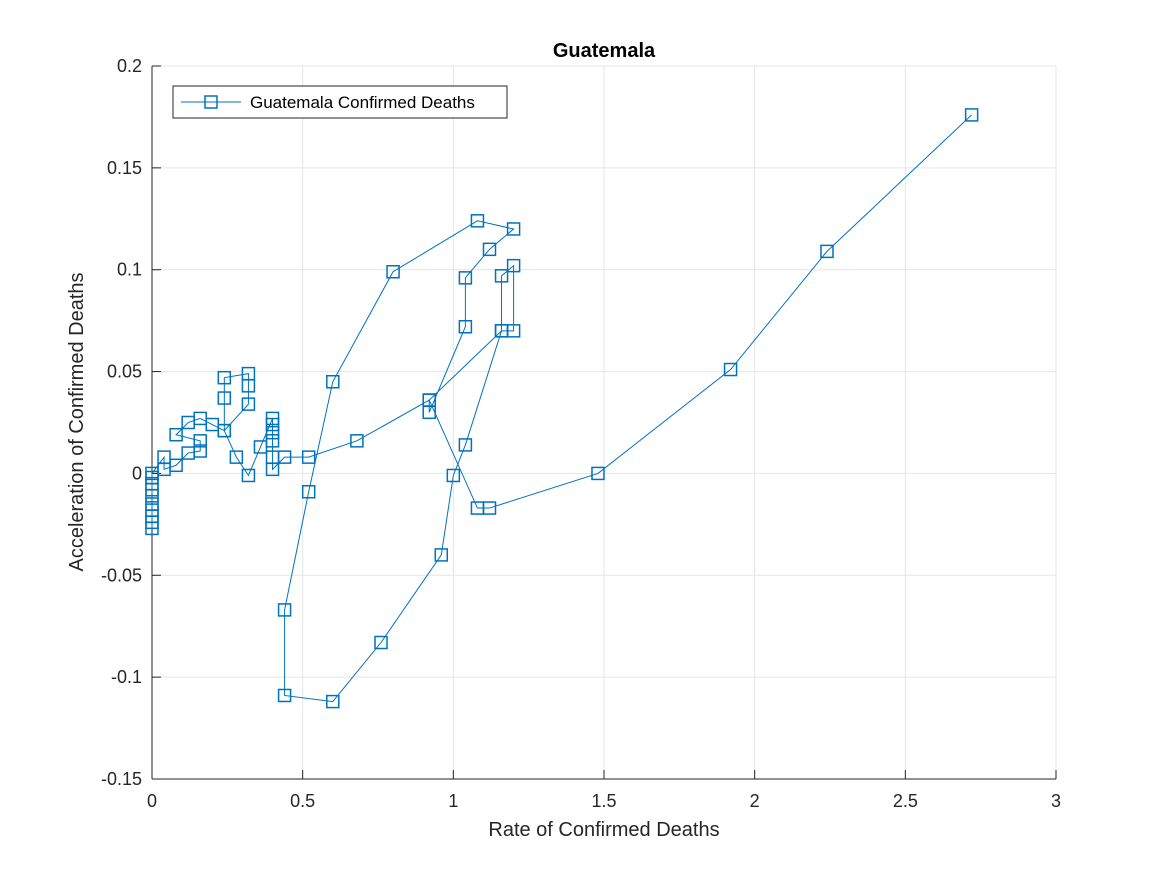 Image resolution: width=1167 pixels, height=875 pixels. Describe the element at coordinates (755, 801) in the screenshot. I see `x-tick-label: 2` at that location.